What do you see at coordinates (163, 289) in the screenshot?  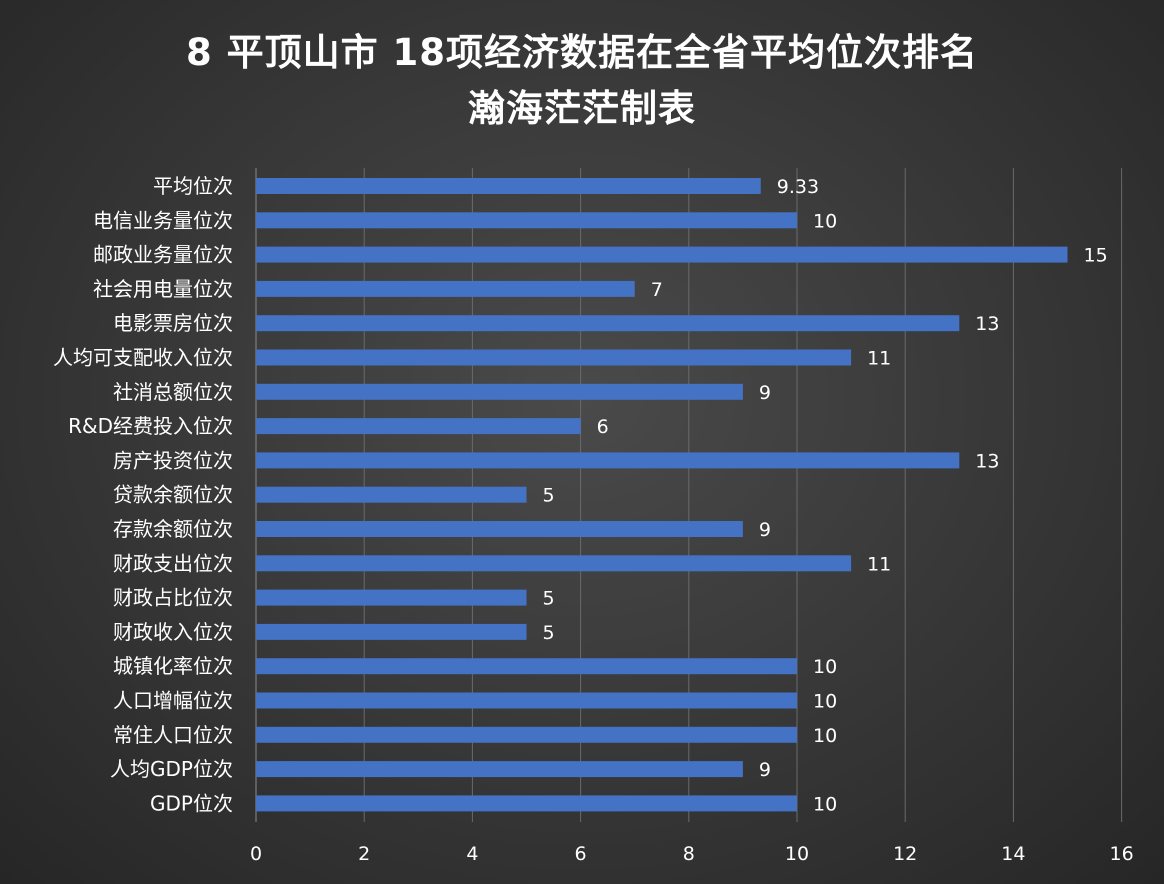 I see `category-label: 社会用电量位次` at bounding box center [163, 289].